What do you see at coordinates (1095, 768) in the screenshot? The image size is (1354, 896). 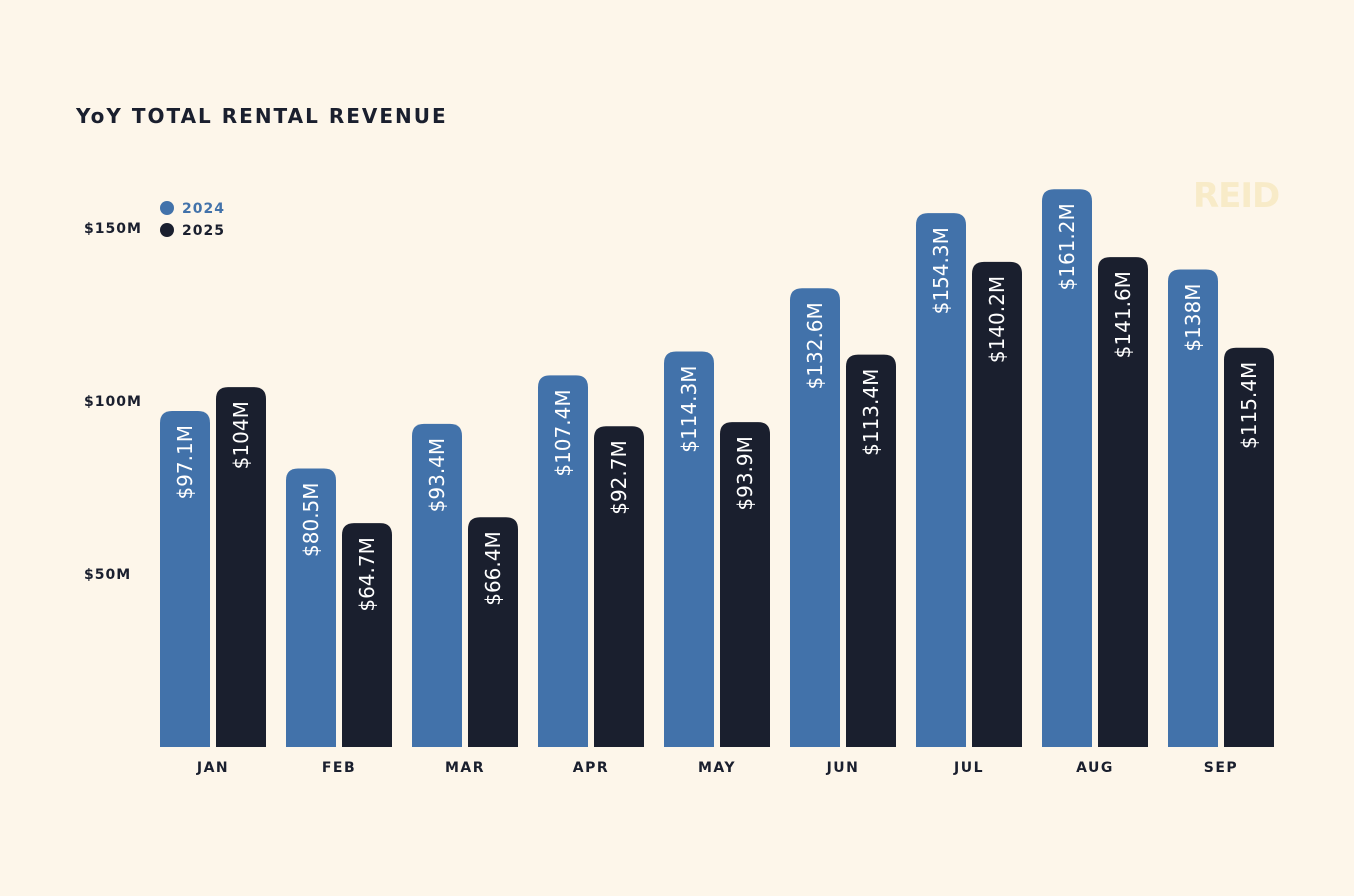 I see `x-tick-label: AUG` at bounding box center [1095, 768].